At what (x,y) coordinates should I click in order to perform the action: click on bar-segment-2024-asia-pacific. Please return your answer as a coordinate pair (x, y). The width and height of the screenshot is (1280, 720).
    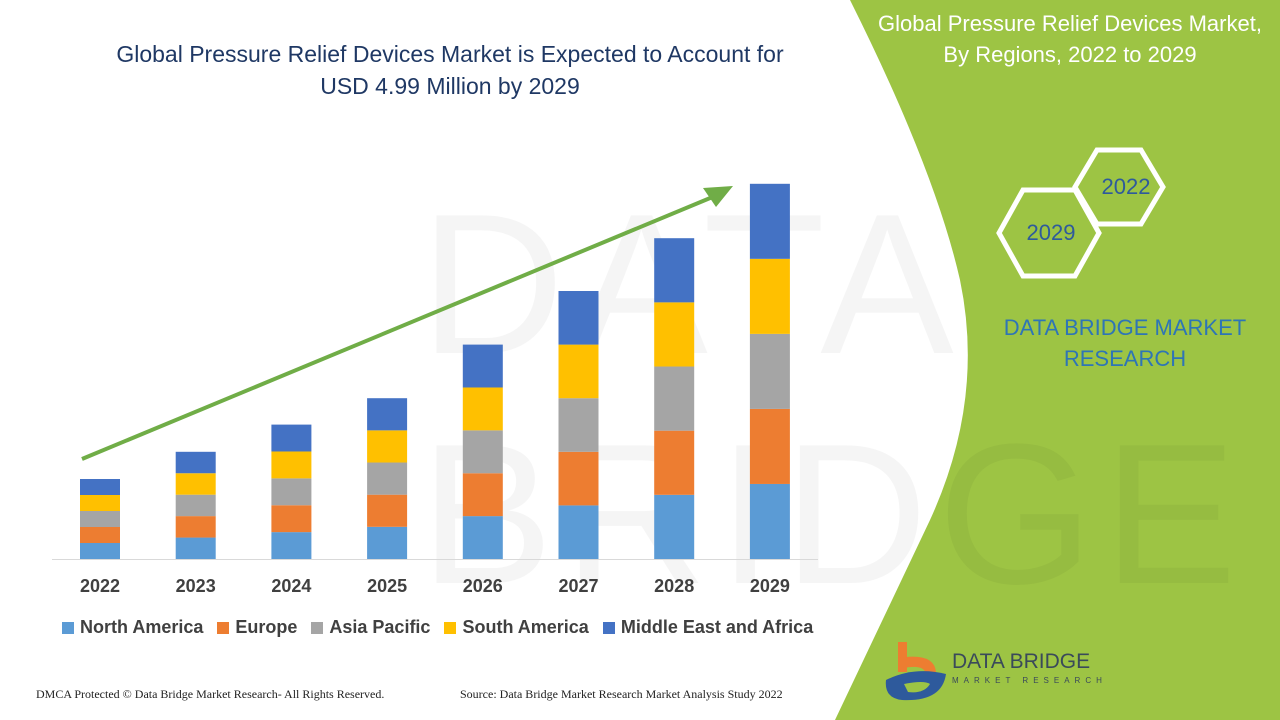
    Looking at the image, I should click on (291, 492).